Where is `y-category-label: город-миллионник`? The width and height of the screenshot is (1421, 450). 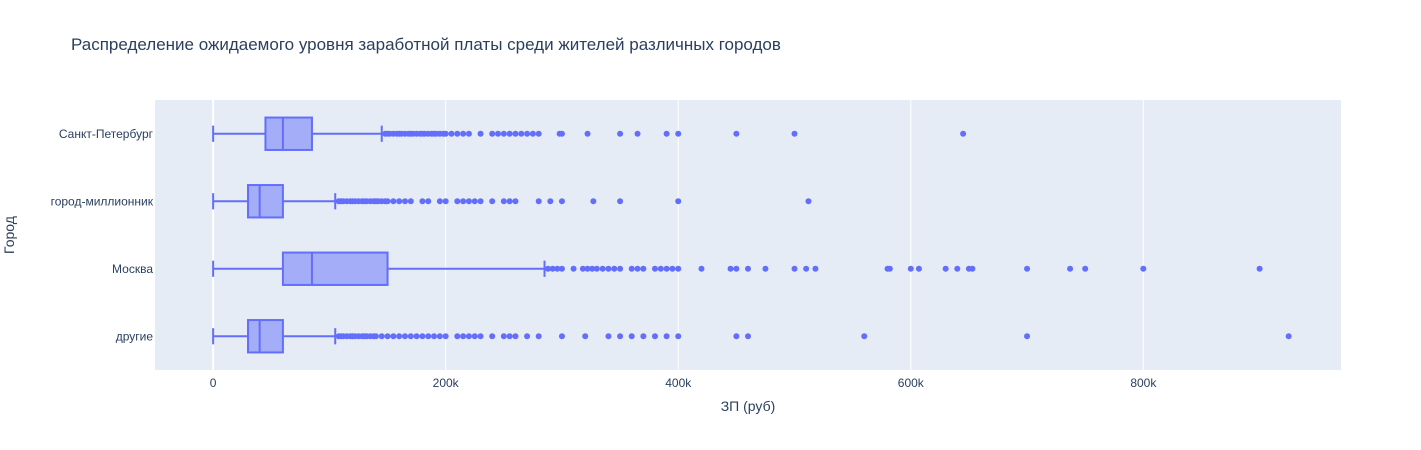 y-category-label: город-миллионник is located at coordinates (102, 201).